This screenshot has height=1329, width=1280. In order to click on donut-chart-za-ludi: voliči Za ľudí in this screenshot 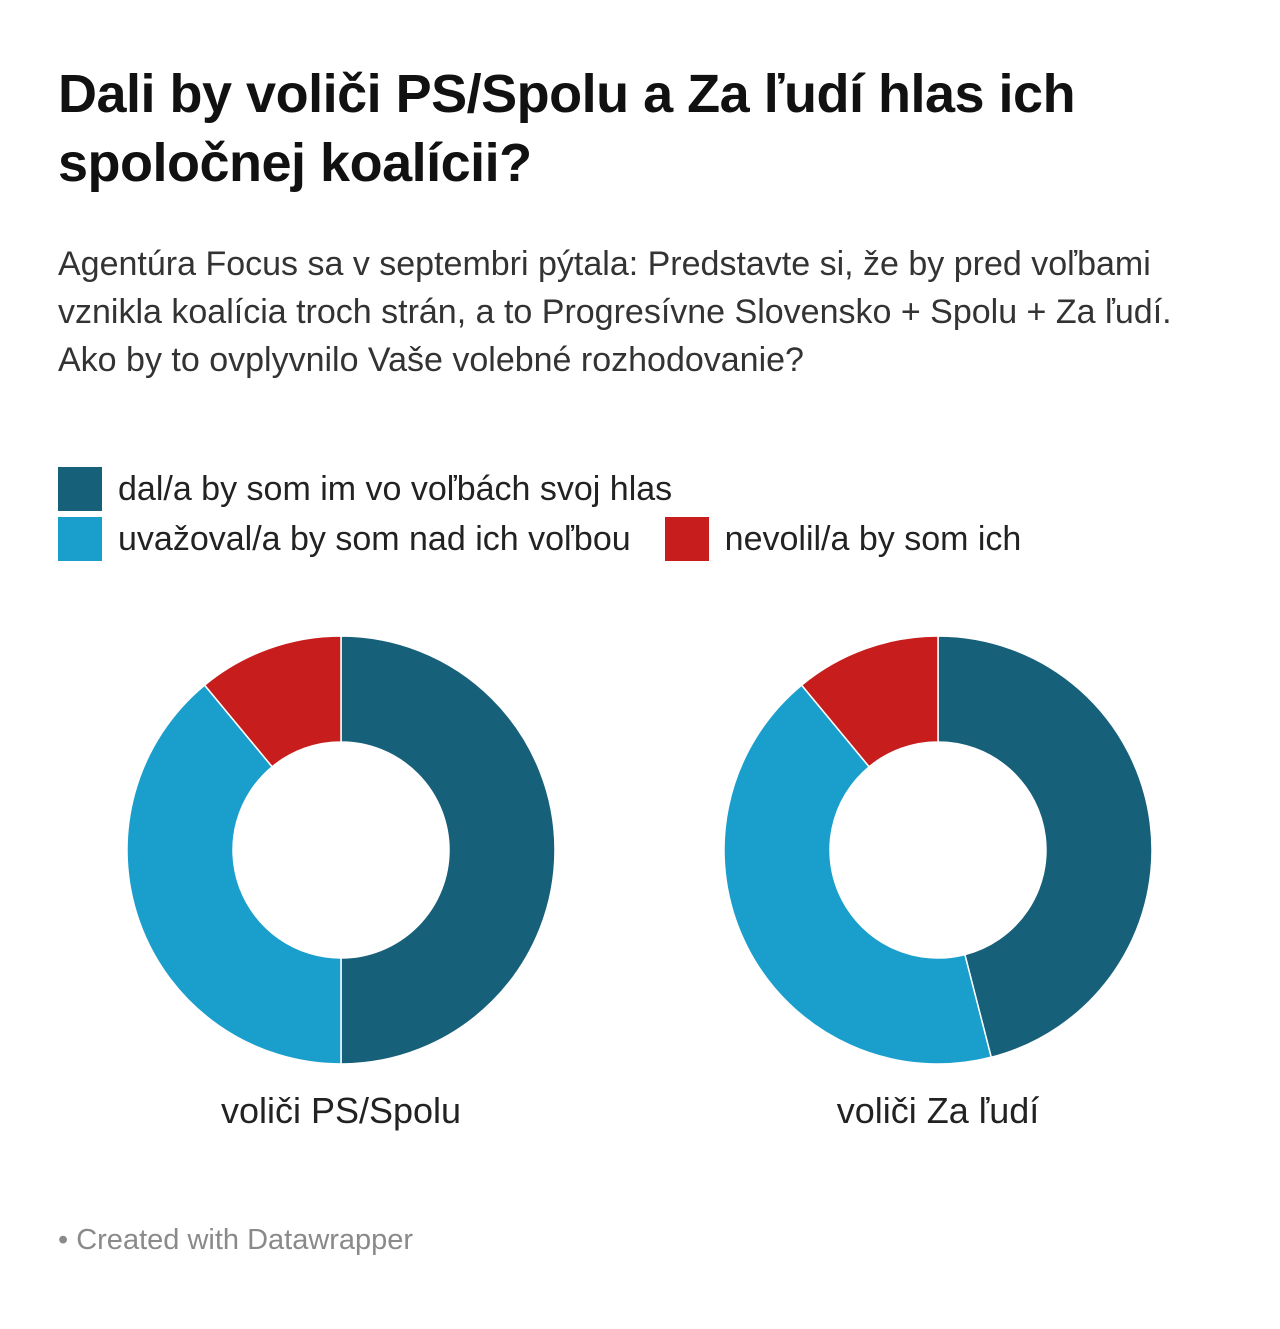, I will do `click(938, 885)`.